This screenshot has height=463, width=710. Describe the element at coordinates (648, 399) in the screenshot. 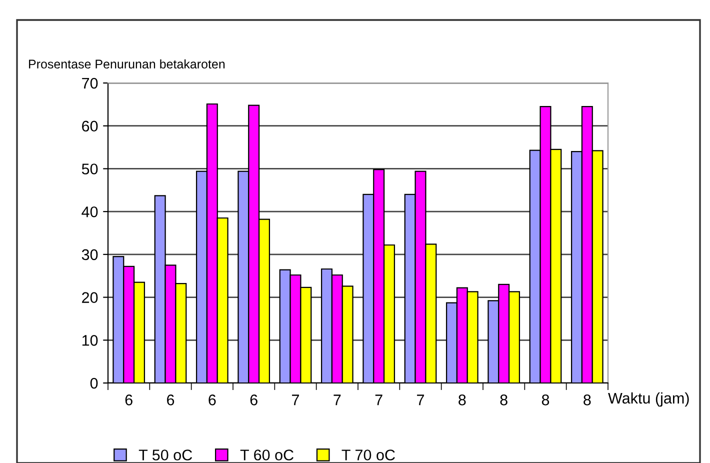

I see `x-axis-title: Waktu (jam)` at that location.